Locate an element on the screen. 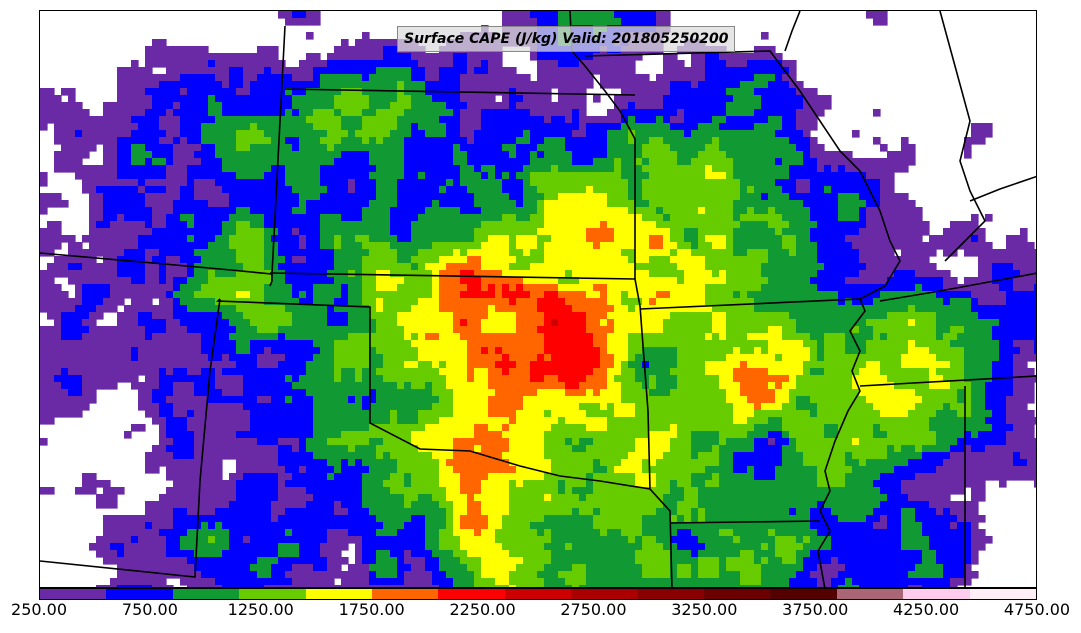 This screenshot has width=1081, height=633. colorbar-tick-label: 1750.00 is located at coordinates (371, 609).